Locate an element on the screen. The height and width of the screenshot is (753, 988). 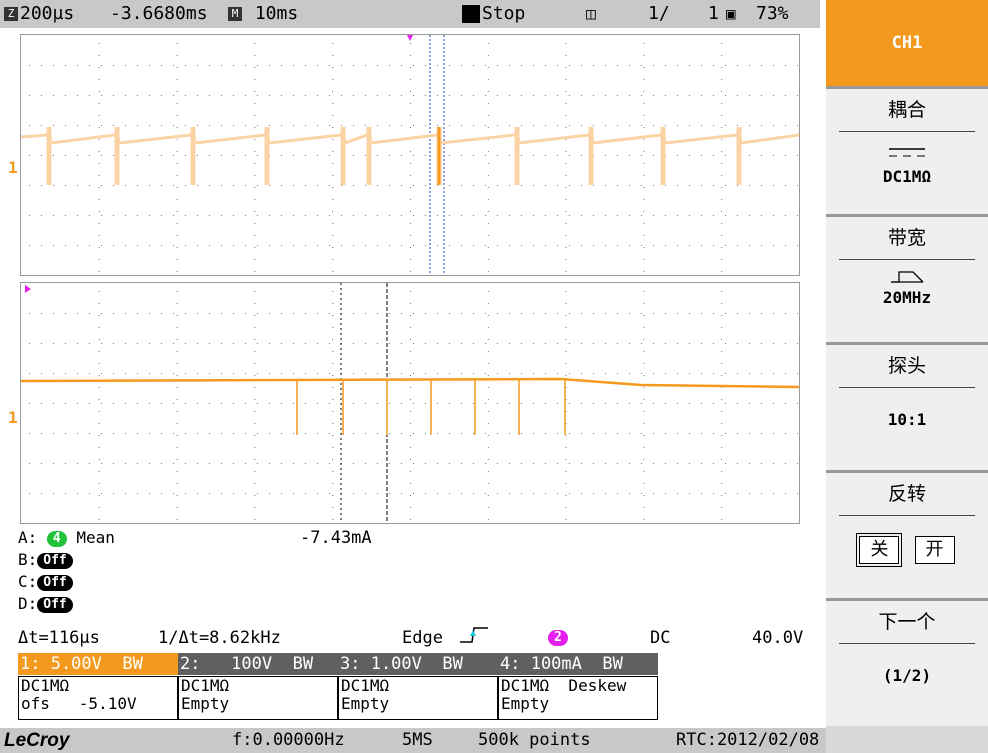
inverse-delta-t-readout: 1/Δt=8.62kHz is located at coordinates (219, 638).